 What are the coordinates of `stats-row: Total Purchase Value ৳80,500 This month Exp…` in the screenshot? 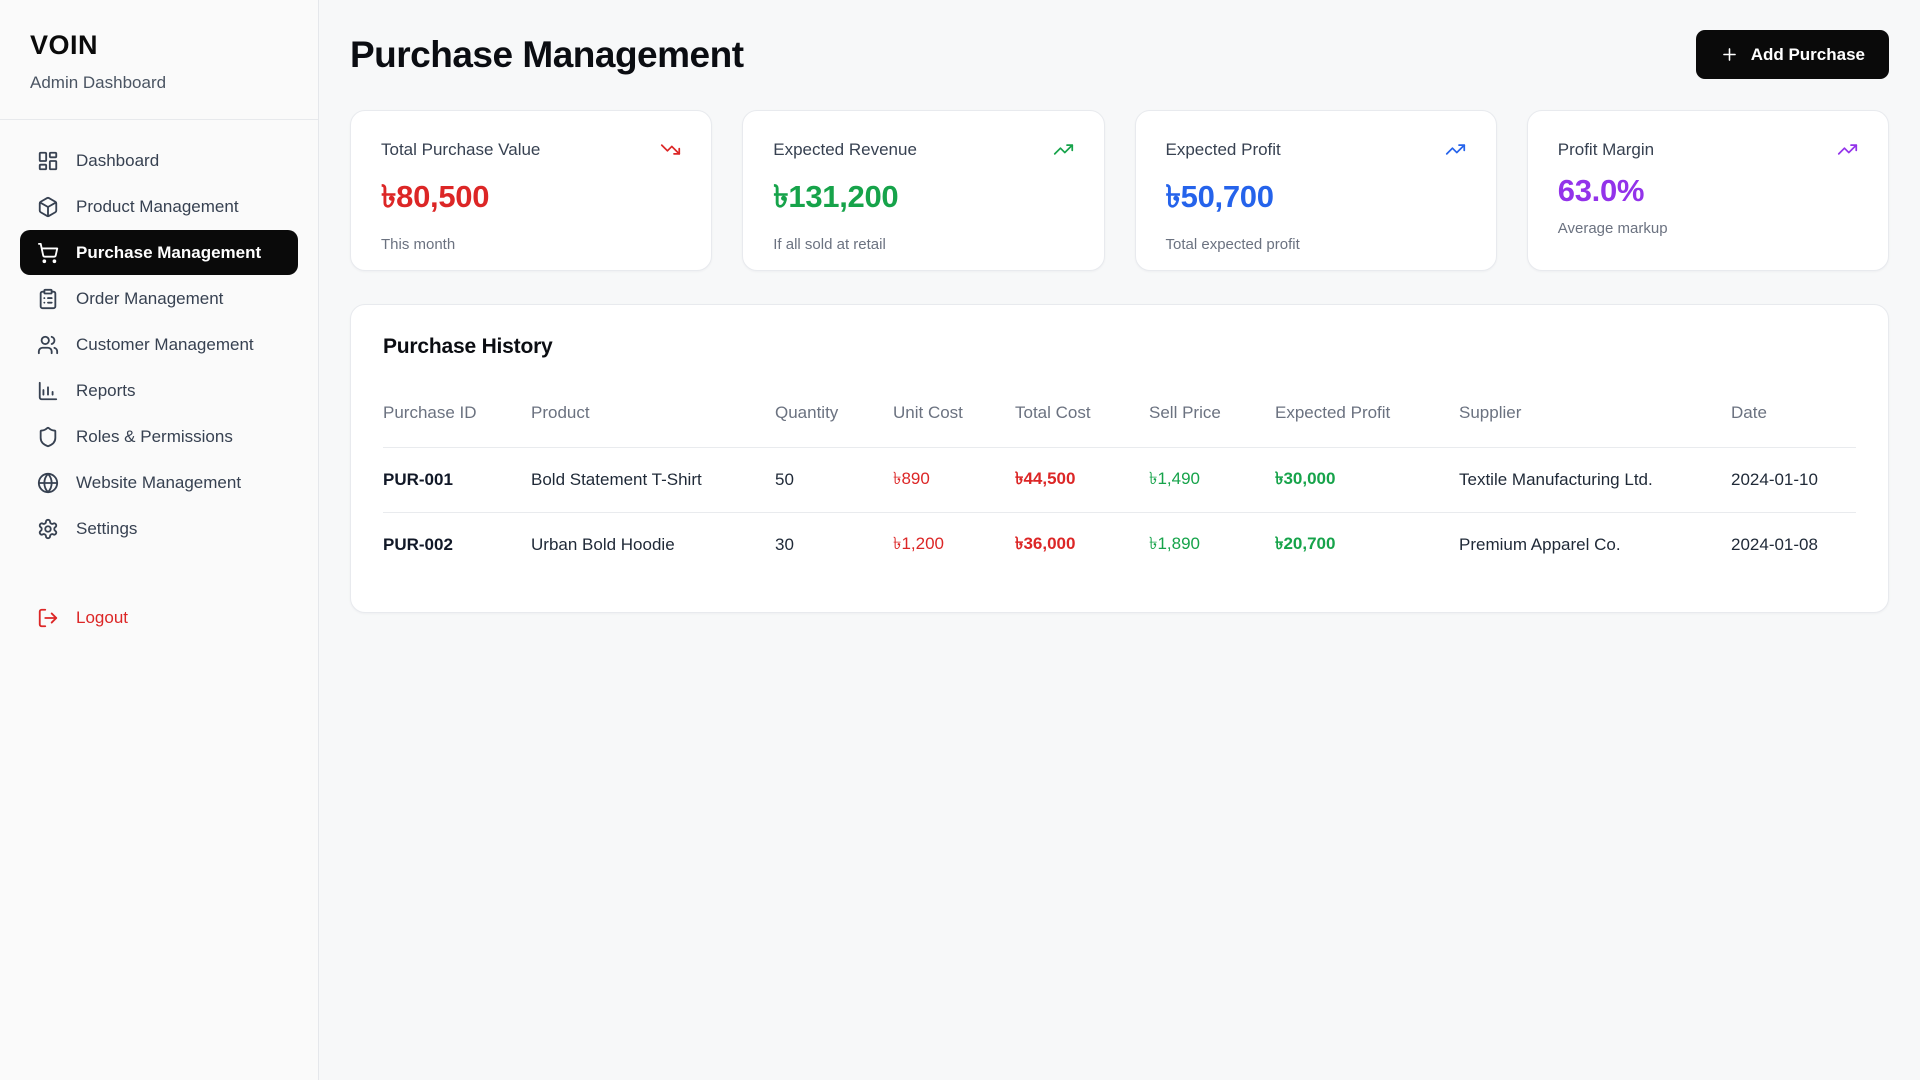 It's located at (1119, 190).